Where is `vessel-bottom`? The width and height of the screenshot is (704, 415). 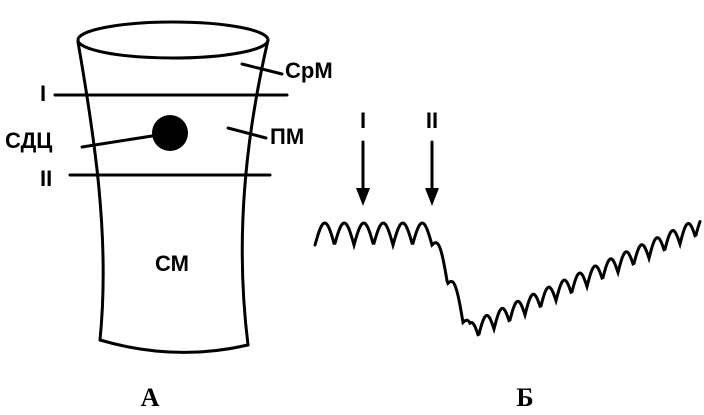 vessel-bottom is located at coordinates (174, 346).